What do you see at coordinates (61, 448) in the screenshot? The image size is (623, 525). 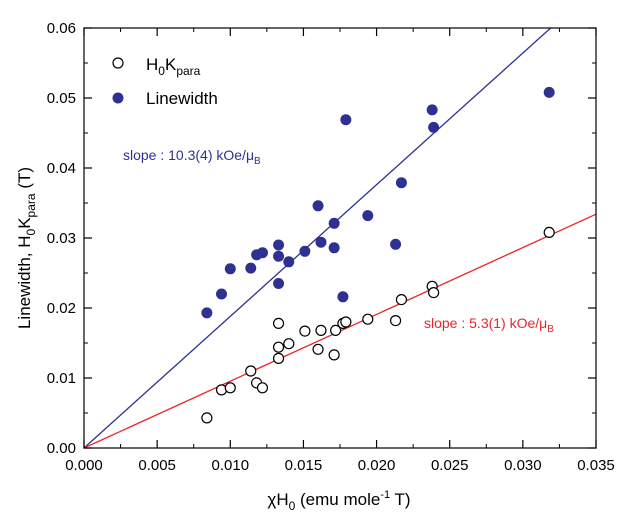 I see `y-tick-label: 0.00` at bounding box center [61, 448].